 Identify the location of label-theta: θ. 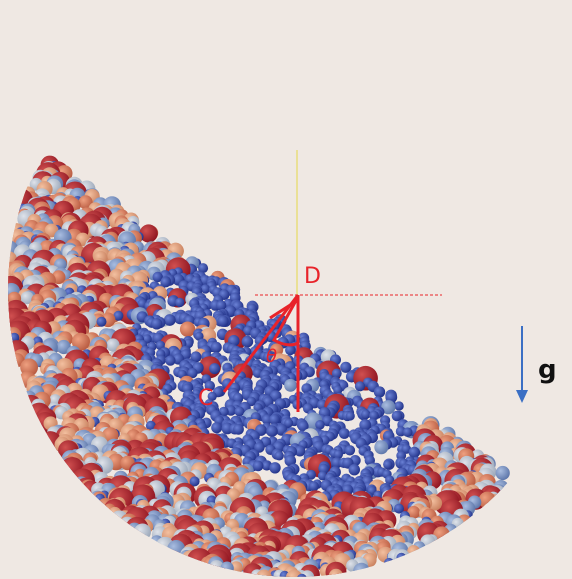
(271, 356).